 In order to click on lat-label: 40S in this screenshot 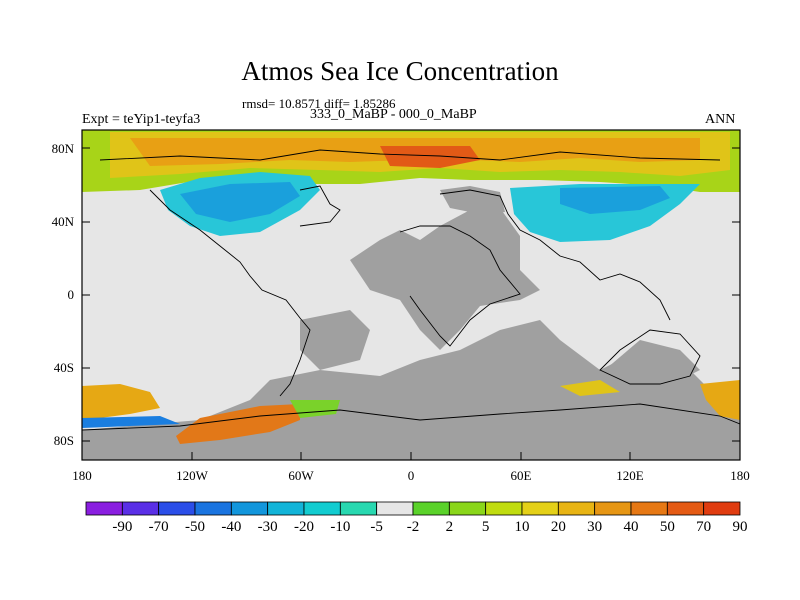, I will do `click(63, 367)`.